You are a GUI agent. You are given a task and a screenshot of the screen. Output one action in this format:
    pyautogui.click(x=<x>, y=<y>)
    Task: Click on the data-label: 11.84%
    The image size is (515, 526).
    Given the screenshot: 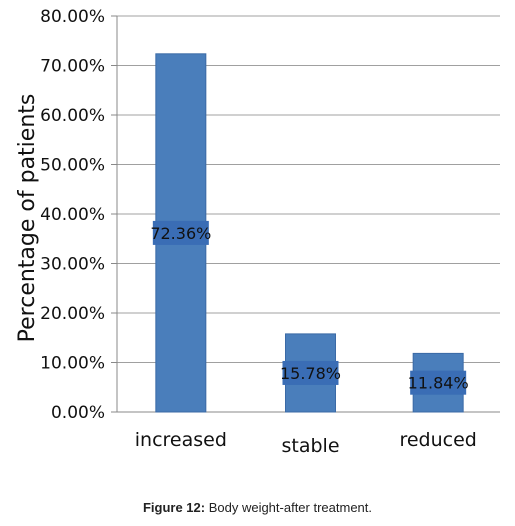 What is the action you would take?
    pyautogui.click(x=438, y=383)
    